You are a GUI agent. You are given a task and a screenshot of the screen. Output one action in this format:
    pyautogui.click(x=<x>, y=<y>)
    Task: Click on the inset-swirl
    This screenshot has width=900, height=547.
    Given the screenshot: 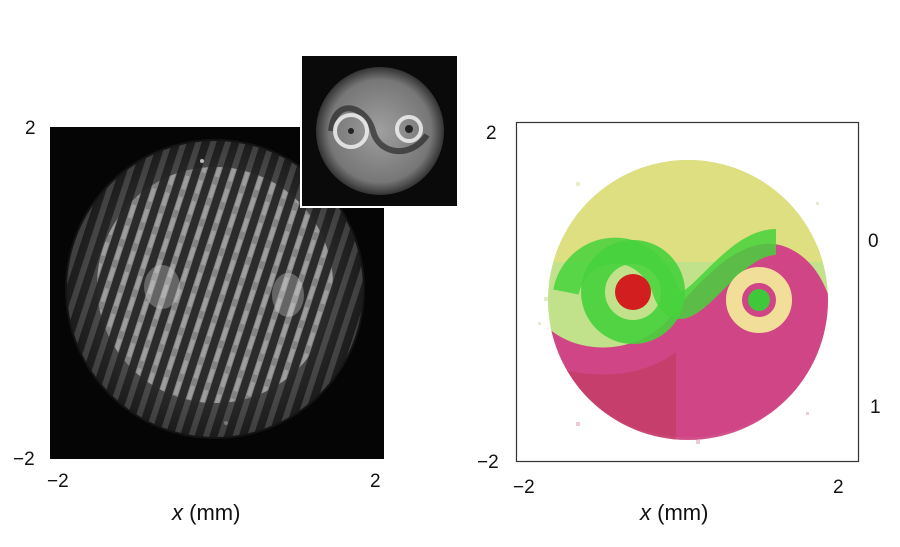 What is the action you would take?
    pyautogui.click(x=379, y=129)
    